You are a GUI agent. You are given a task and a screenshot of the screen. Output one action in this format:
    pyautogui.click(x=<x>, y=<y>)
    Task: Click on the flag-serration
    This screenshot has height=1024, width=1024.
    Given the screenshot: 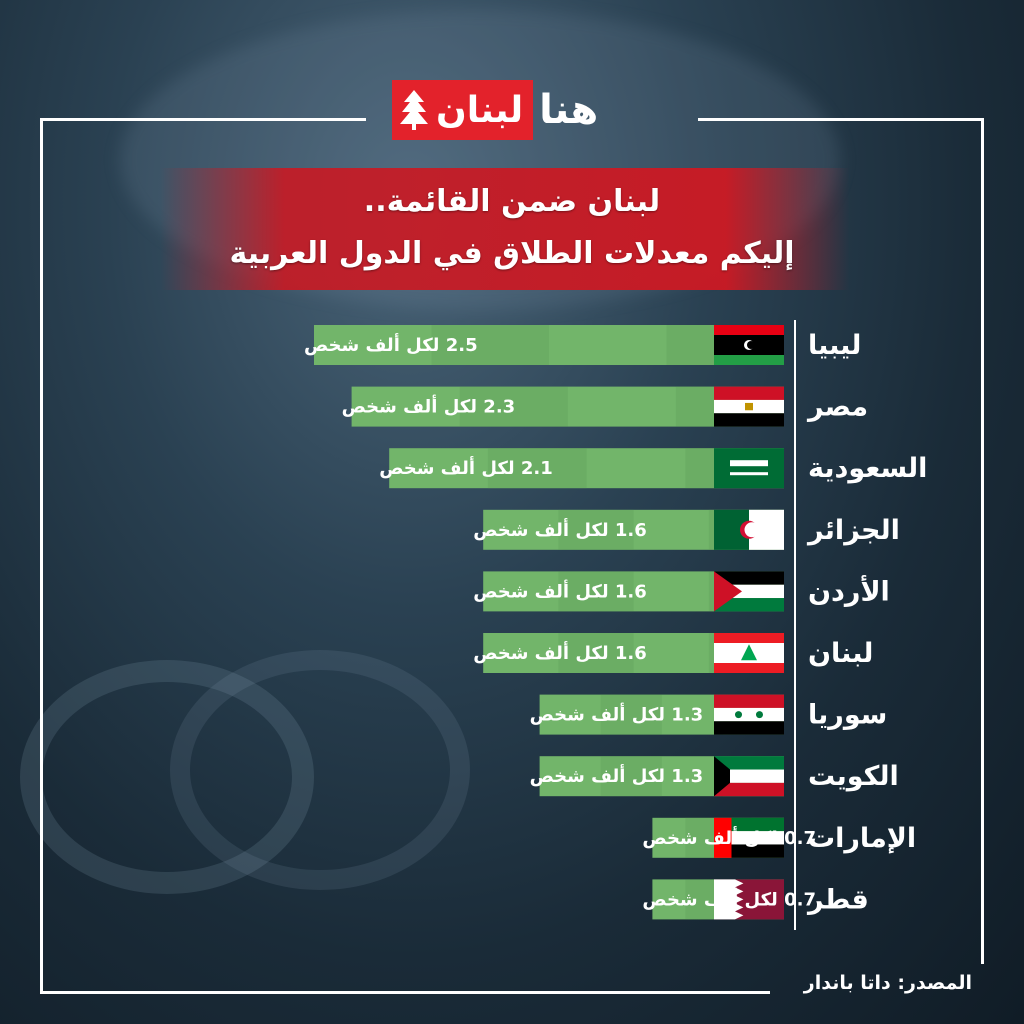 What is the action you would take?
    pyautogui.click(x=739, y=899)
    